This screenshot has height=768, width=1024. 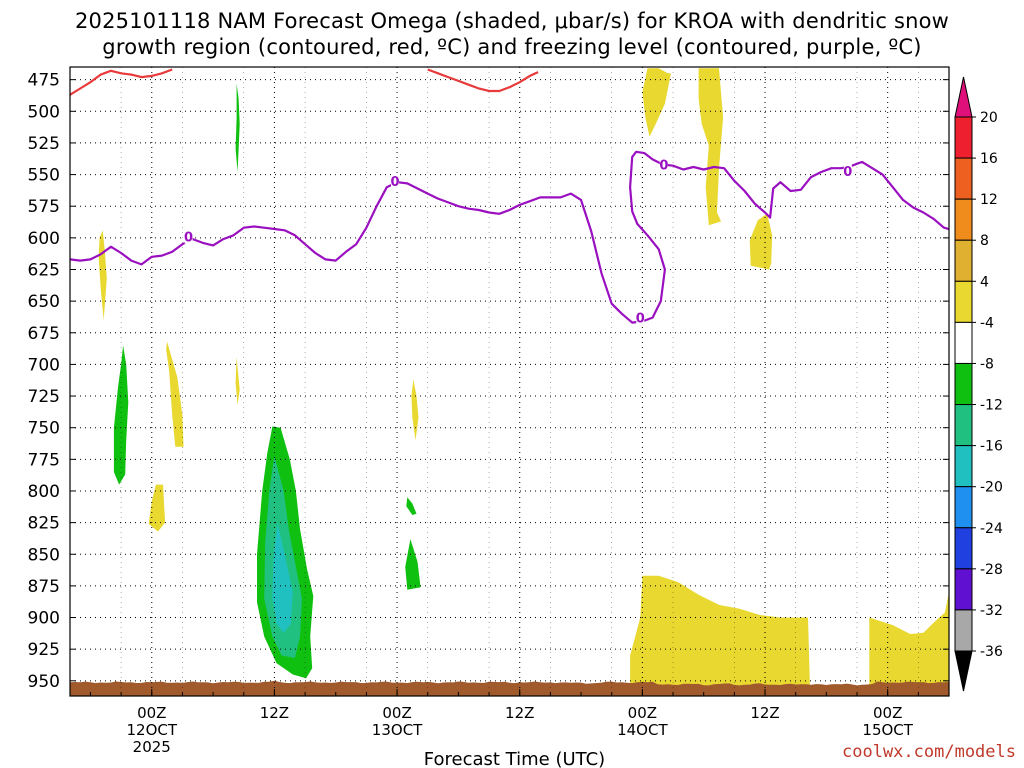 I want to click on omega-region--4-10, so click(x=237, y=127).